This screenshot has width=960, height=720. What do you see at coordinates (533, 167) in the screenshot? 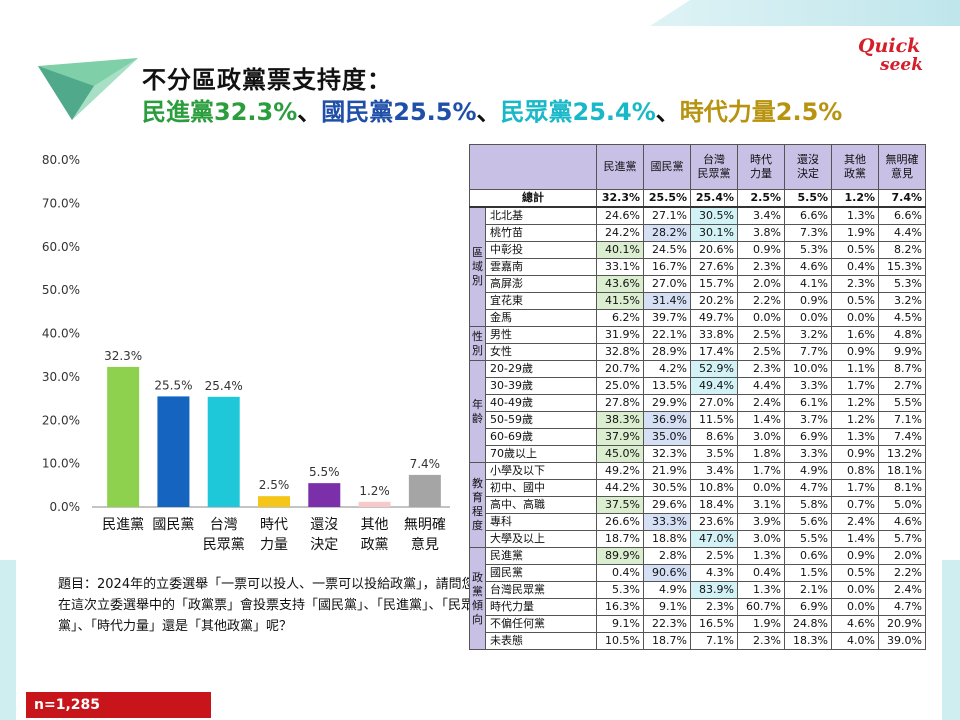
I see `table-corner` at bounding box center [533, 167].